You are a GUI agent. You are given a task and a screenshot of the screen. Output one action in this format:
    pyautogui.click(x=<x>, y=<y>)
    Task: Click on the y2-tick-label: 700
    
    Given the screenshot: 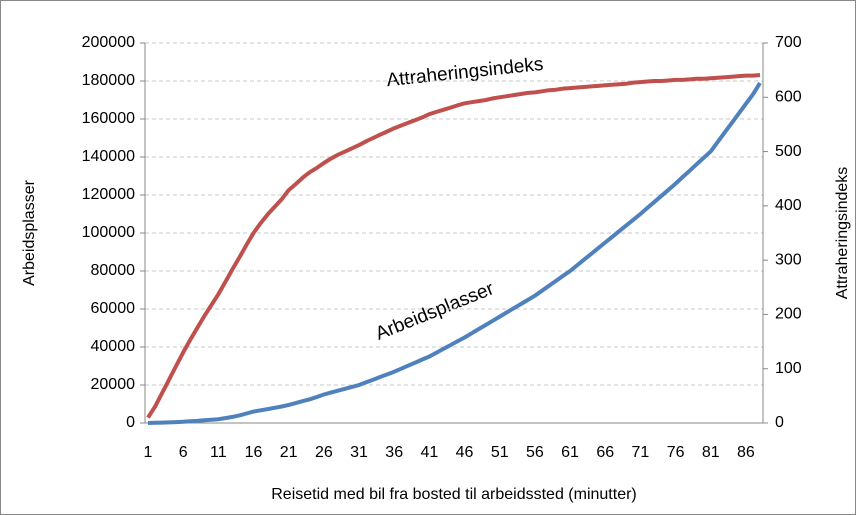 What is the action you would take?
    pyautogui.click(x=788, y=42)
    